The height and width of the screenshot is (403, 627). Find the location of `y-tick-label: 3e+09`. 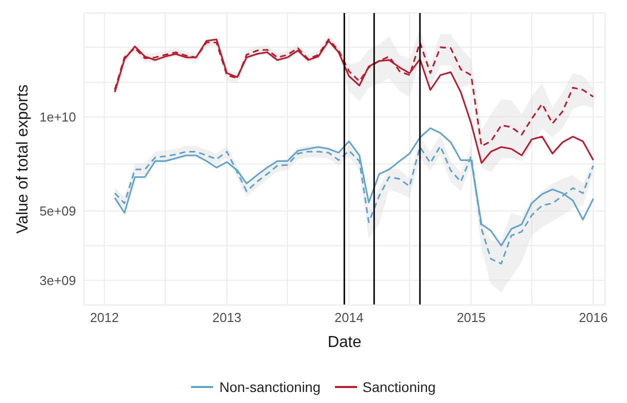

y-tick-label: 3e+09 is located at coordinates (57, 280).